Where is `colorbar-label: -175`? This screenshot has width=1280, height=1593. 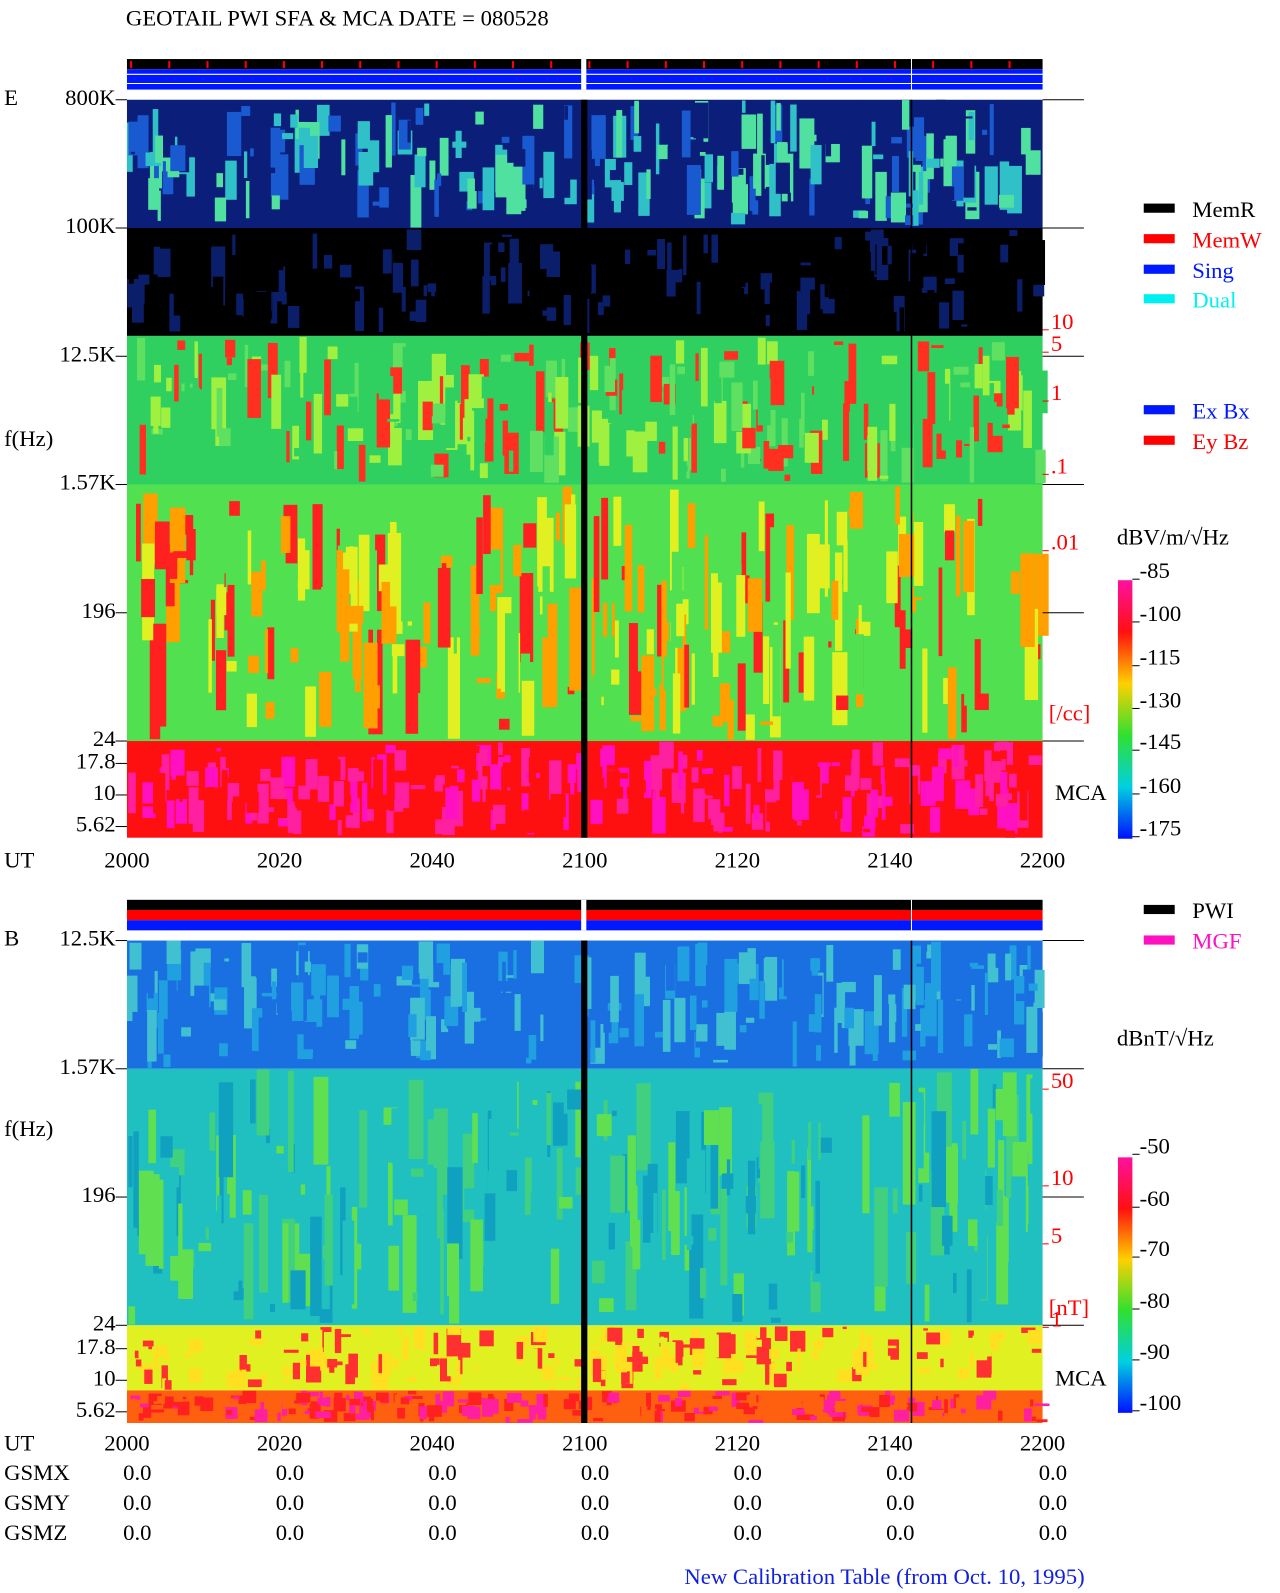 colorbar-label: -175 is located at coordinates (1161, 828).